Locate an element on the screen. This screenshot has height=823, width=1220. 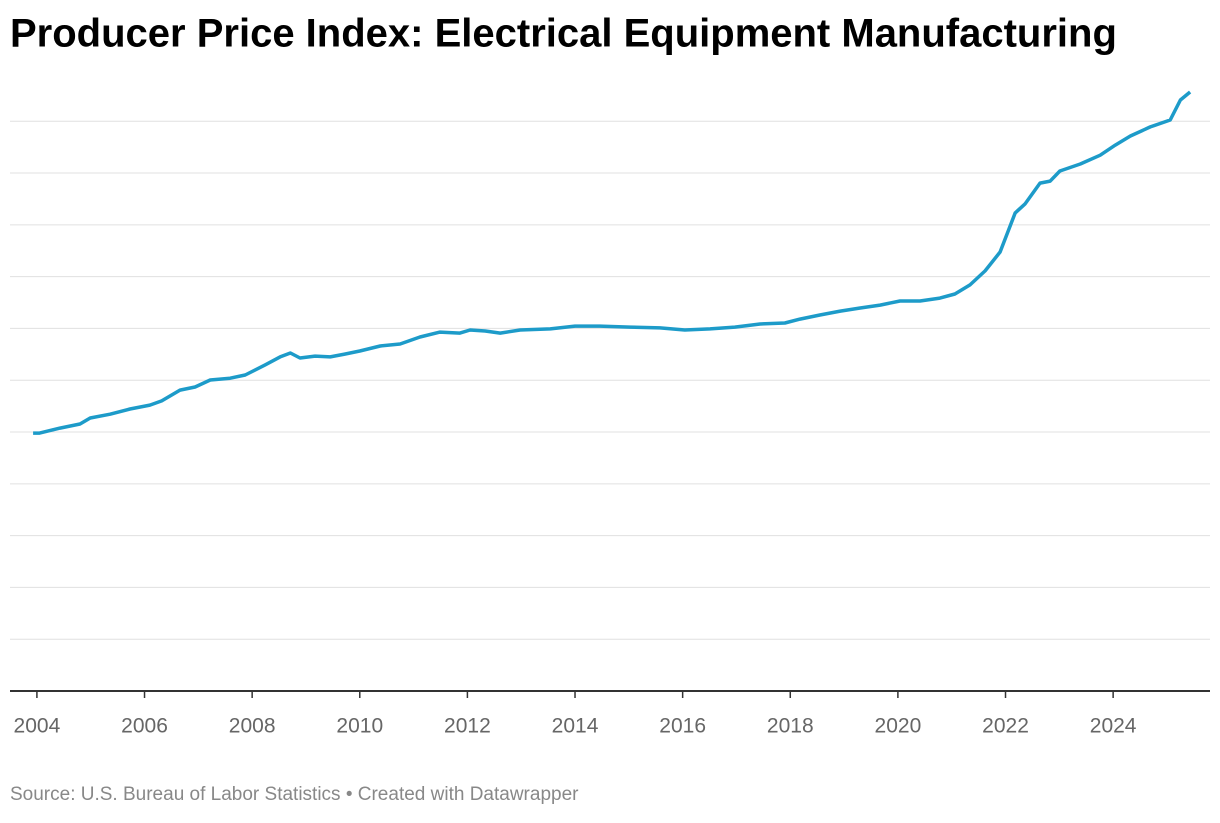
x-tick-label: 2008 is located at coordinates (252, 726).